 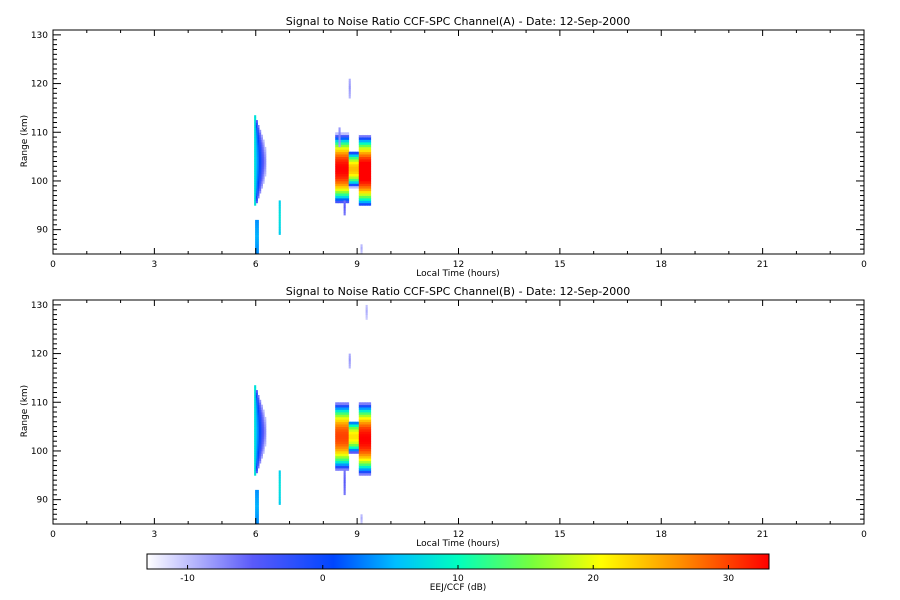 What do you see at coordinates (187, 579) in the screenshot?
I see `colorbar-tick-label: -10` at bounding box center [187, 579].